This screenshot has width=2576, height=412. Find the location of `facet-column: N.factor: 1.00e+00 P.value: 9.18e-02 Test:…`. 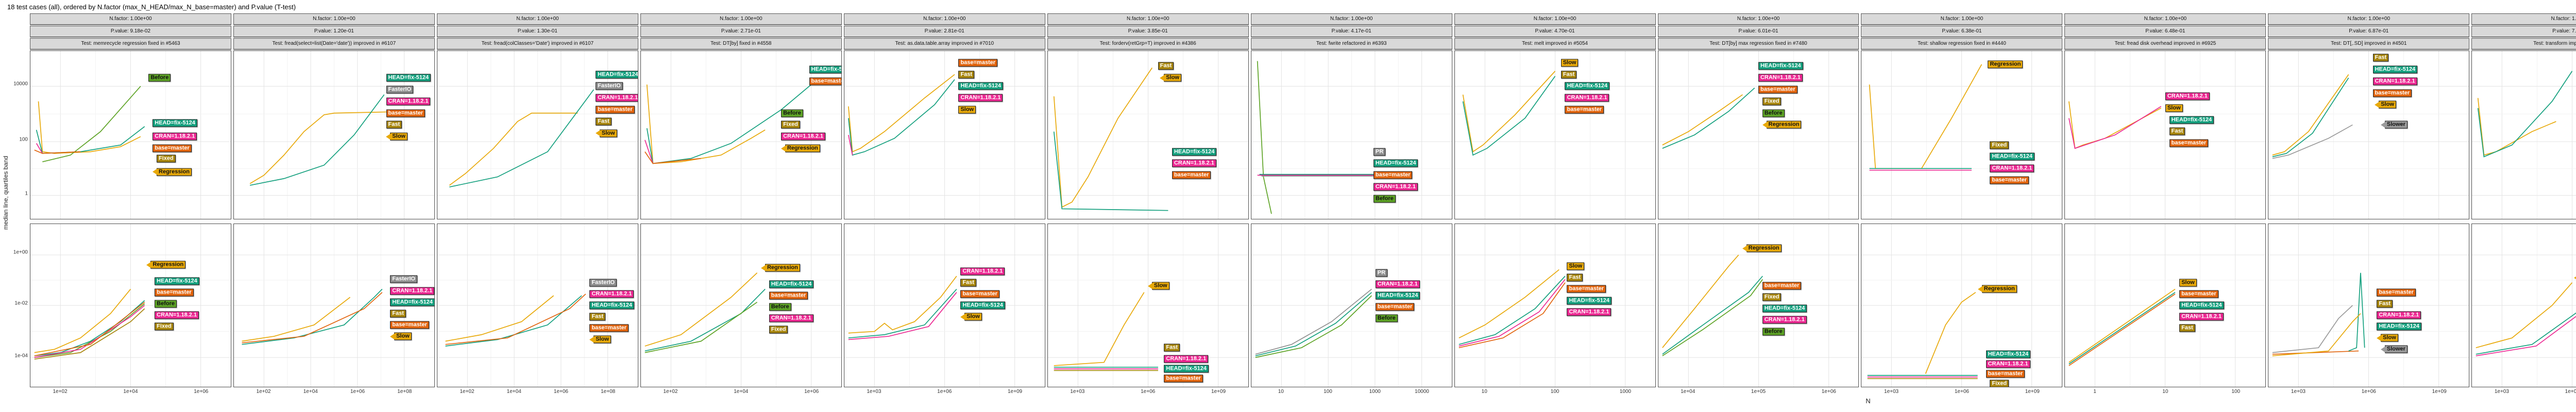

facet-column: N.factor: 1.00e+00 P.value: 9.18e-02 Test:… is located at coordinates (130, 205).